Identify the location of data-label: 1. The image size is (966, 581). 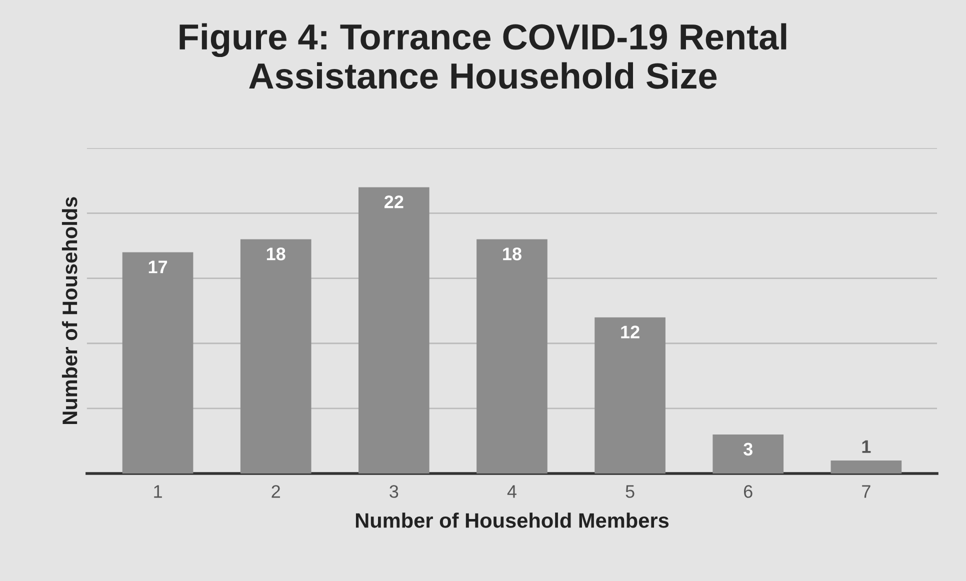
(866, 446).